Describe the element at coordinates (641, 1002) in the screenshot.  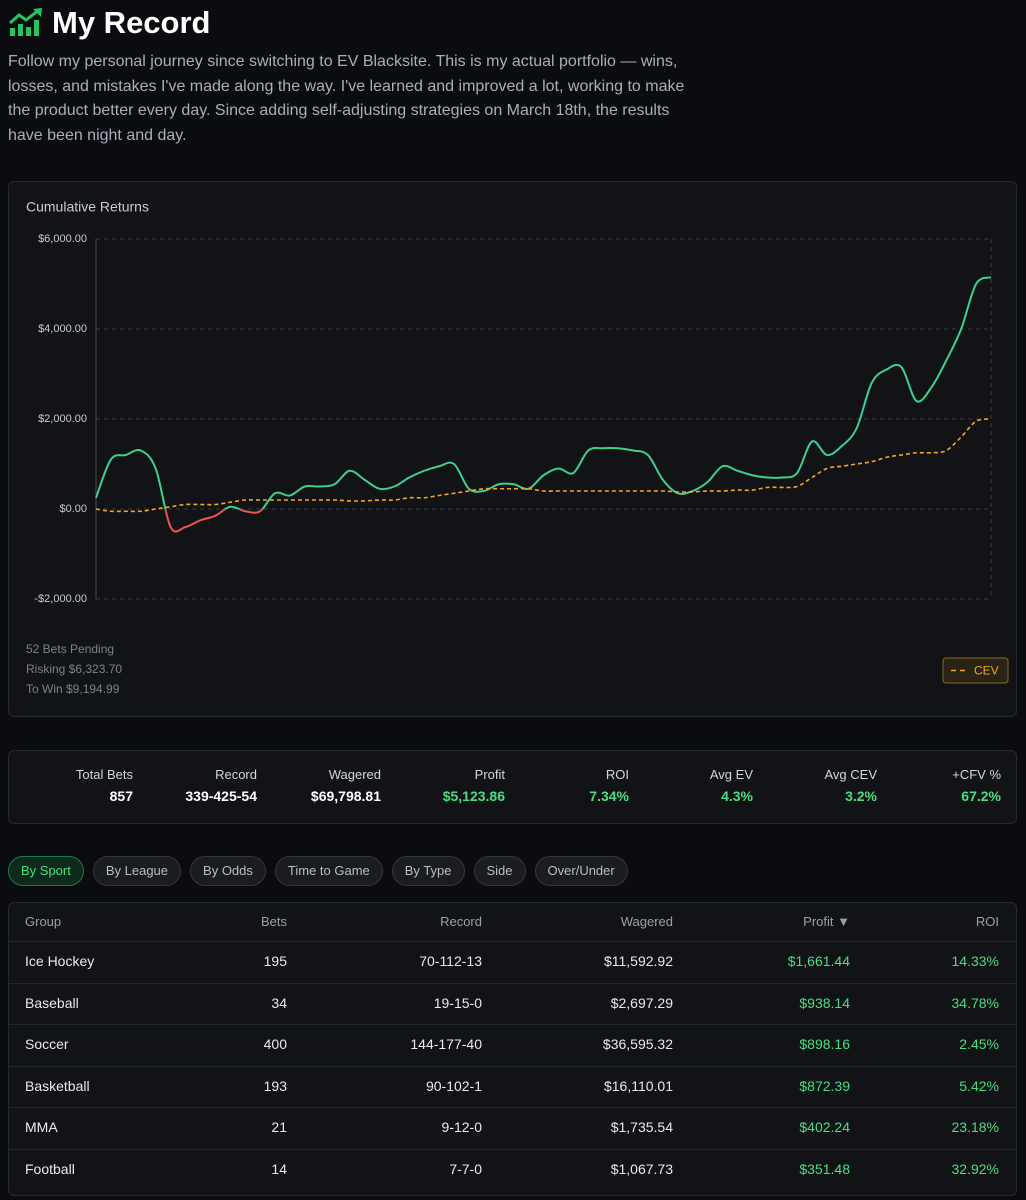
I see `table-cell: $2,697.29` at that location.